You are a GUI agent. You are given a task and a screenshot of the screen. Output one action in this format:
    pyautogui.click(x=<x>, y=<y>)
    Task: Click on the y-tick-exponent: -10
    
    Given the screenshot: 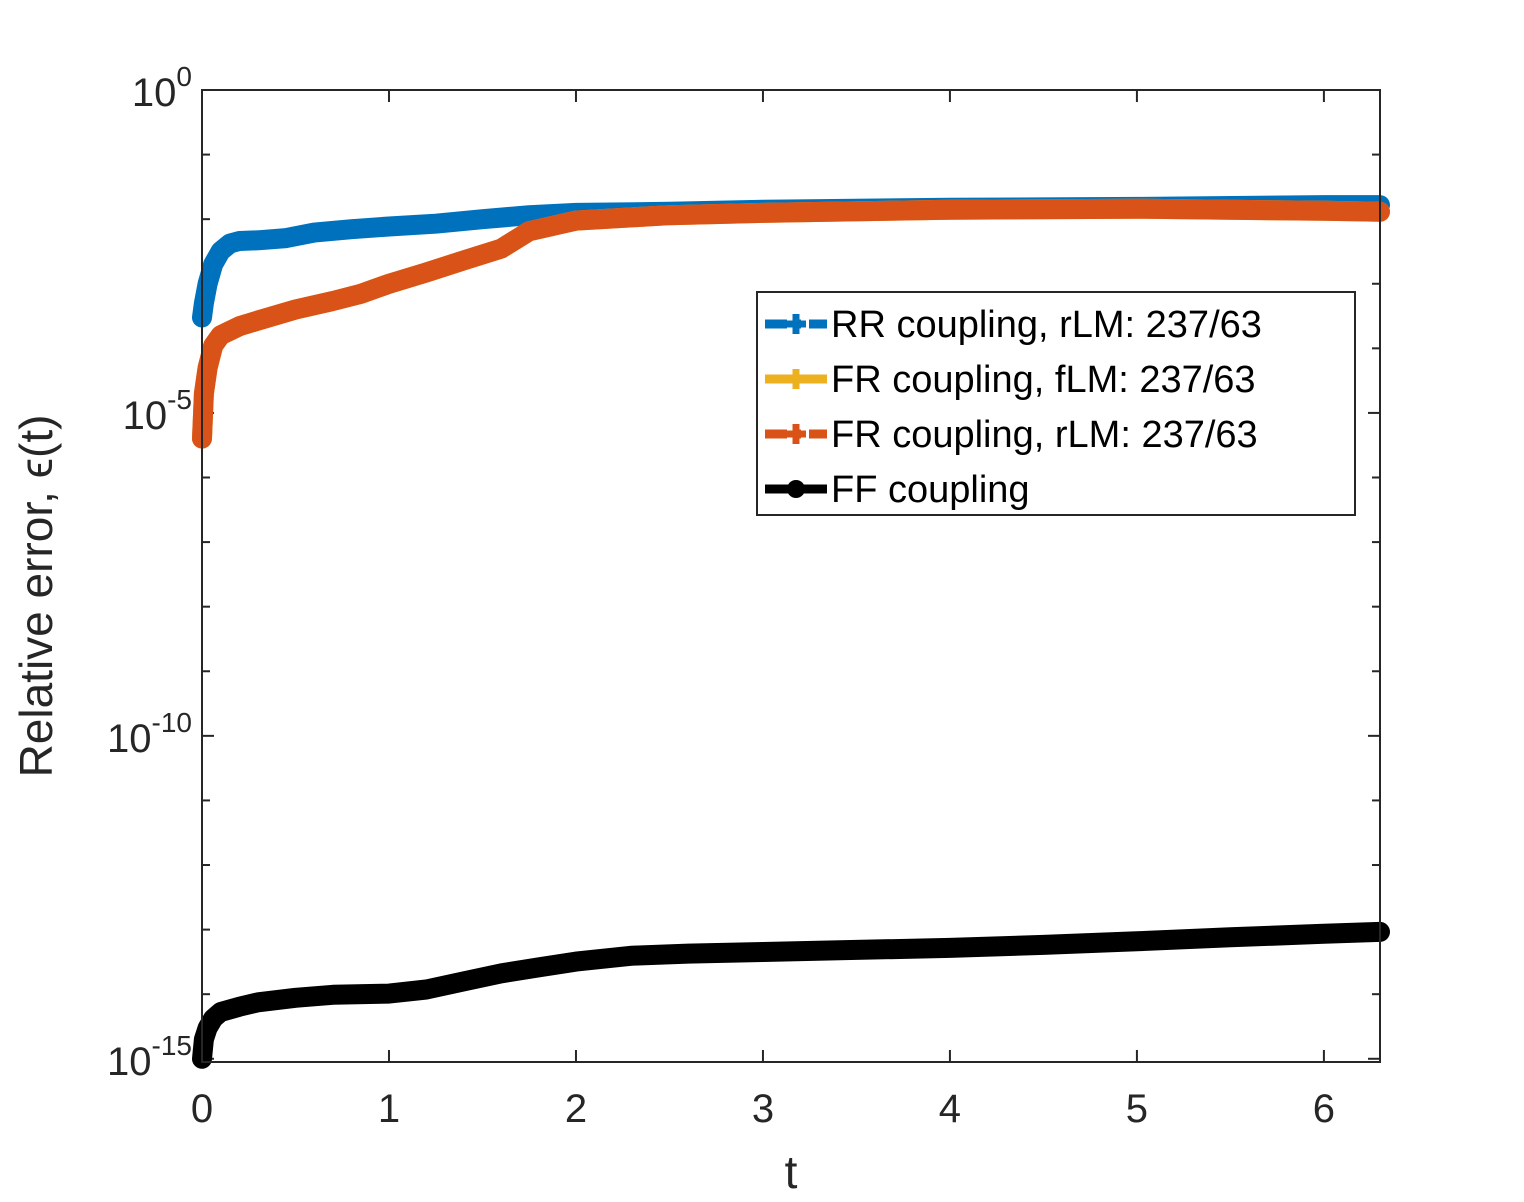 What is the action you would take?
    pyautogui.click(x=172, y=722)
    